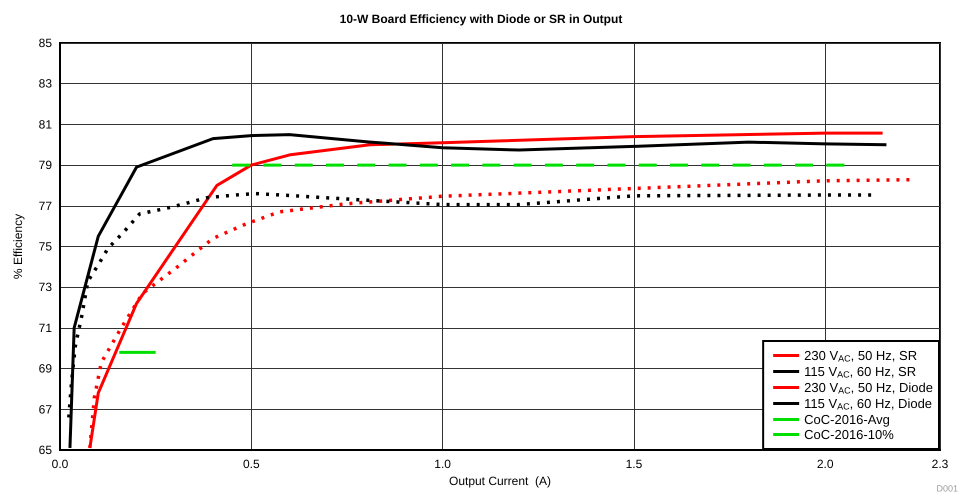  Describe the element at coordinates (45, 124) in the screenshot. I see `y-tick-label: 81` at that location.